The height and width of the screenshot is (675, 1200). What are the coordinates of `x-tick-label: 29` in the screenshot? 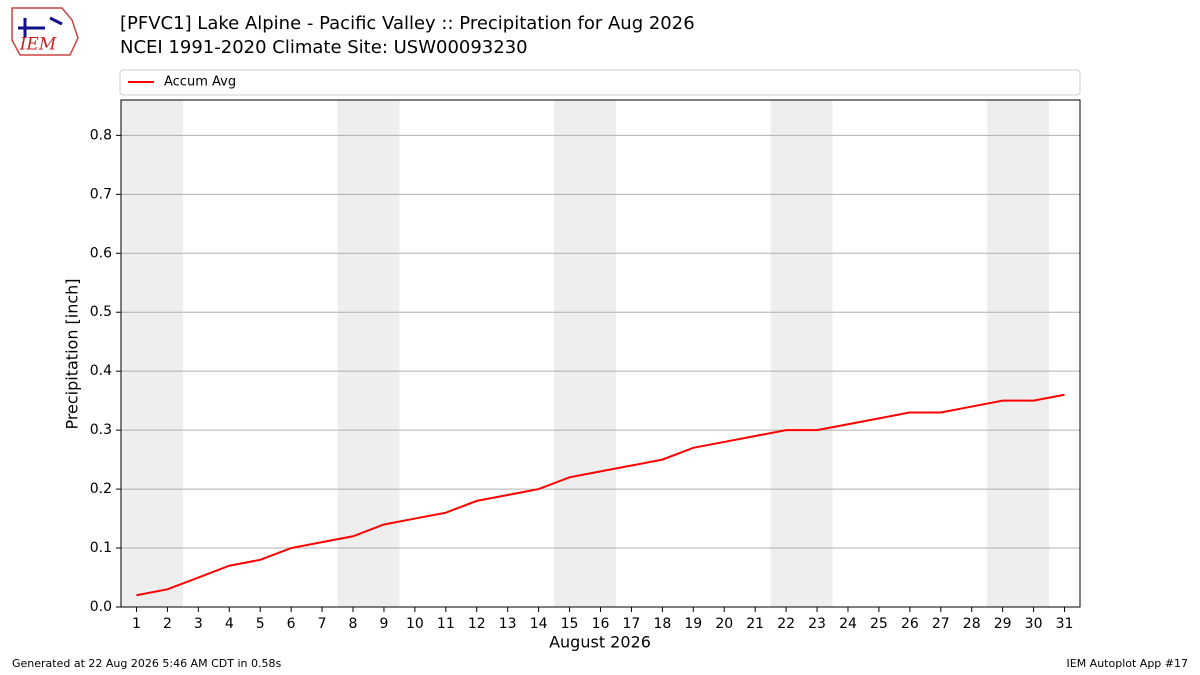 It's located at (1003, 624).